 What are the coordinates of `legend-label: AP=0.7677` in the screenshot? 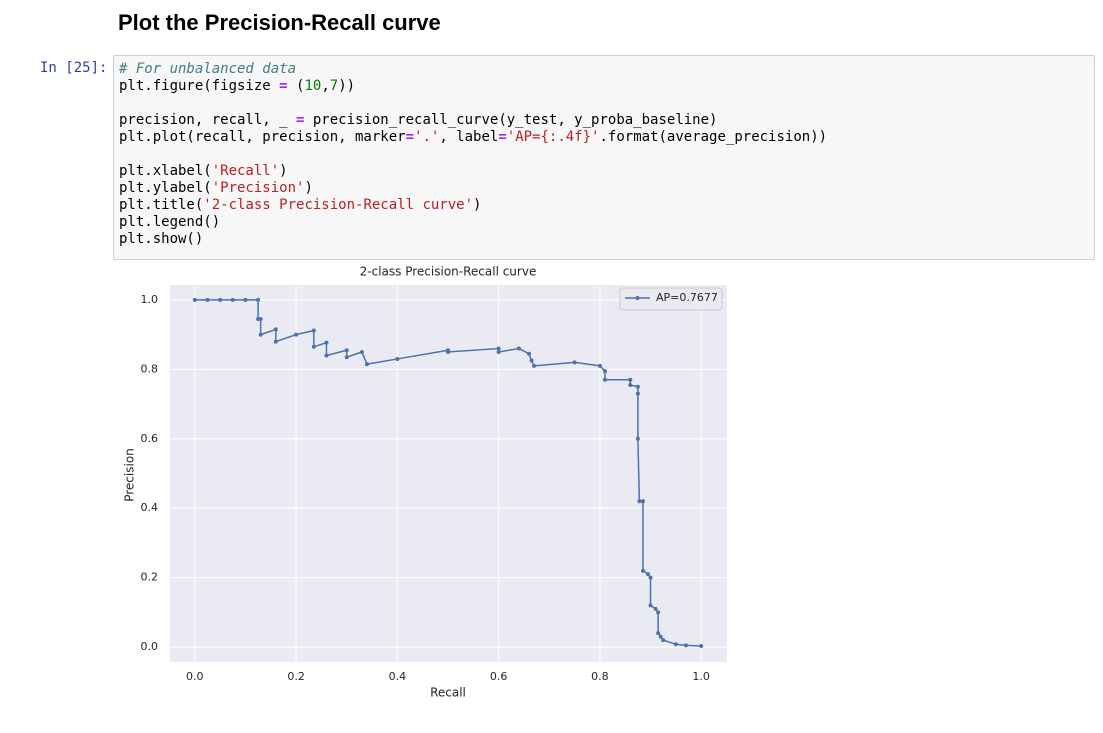 It's located at (687, 297).